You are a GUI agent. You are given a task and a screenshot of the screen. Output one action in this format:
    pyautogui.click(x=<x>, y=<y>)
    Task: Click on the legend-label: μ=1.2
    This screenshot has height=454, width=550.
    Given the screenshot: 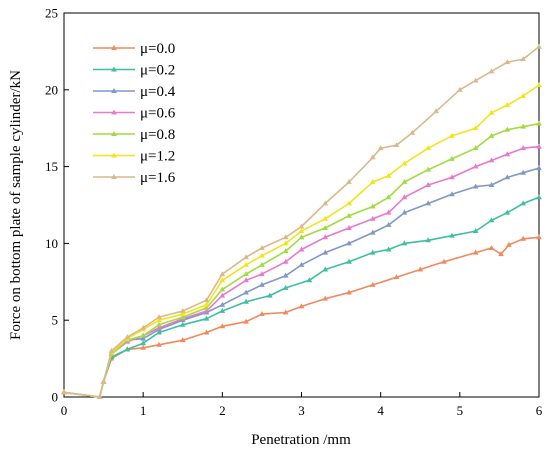 What is the action you would take?
    pyautogui.click(x=157, y=157)
    